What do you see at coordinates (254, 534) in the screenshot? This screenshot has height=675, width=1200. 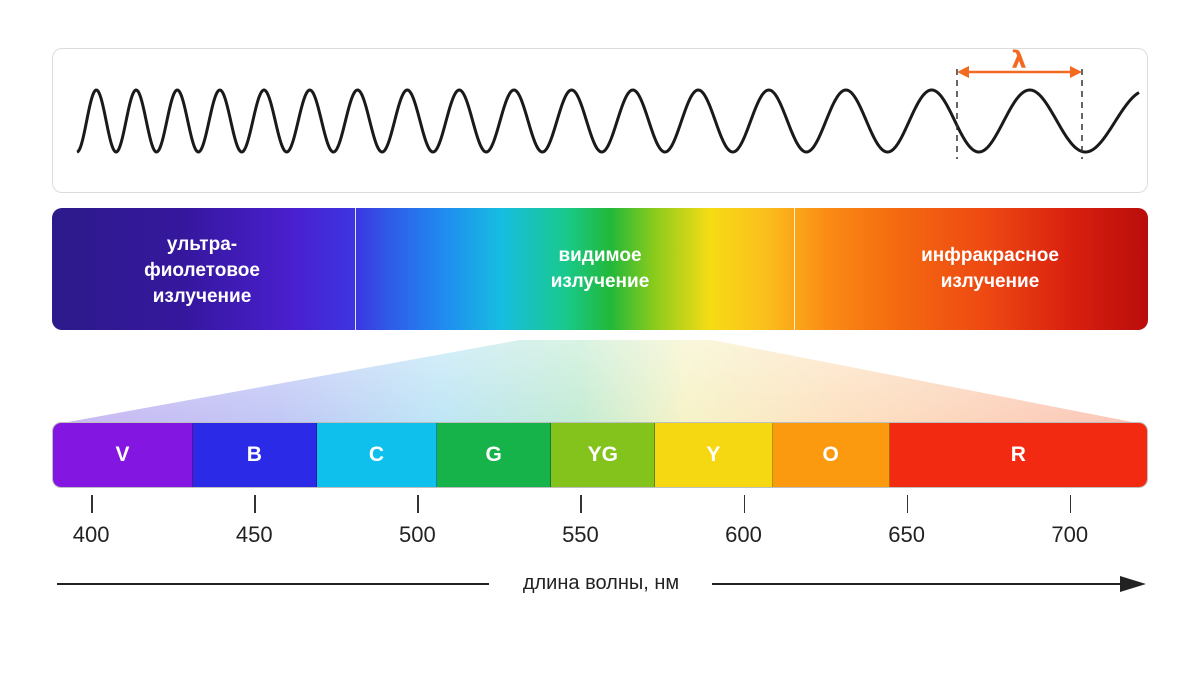 I see `tick-label-450: 450` at bounding box center [254, 534].